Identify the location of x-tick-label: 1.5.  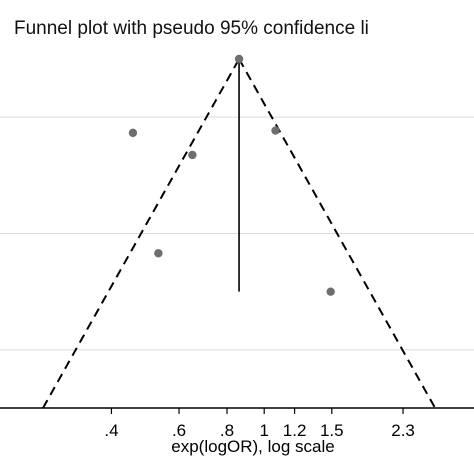
(332, 430).